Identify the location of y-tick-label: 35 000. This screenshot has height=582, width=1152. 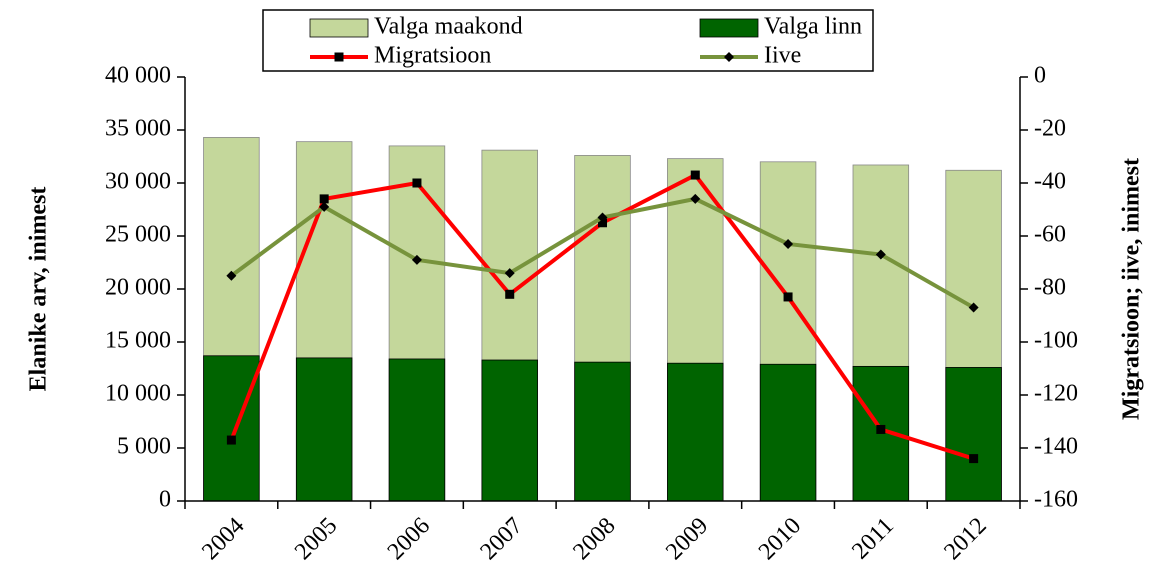
(138, 129).